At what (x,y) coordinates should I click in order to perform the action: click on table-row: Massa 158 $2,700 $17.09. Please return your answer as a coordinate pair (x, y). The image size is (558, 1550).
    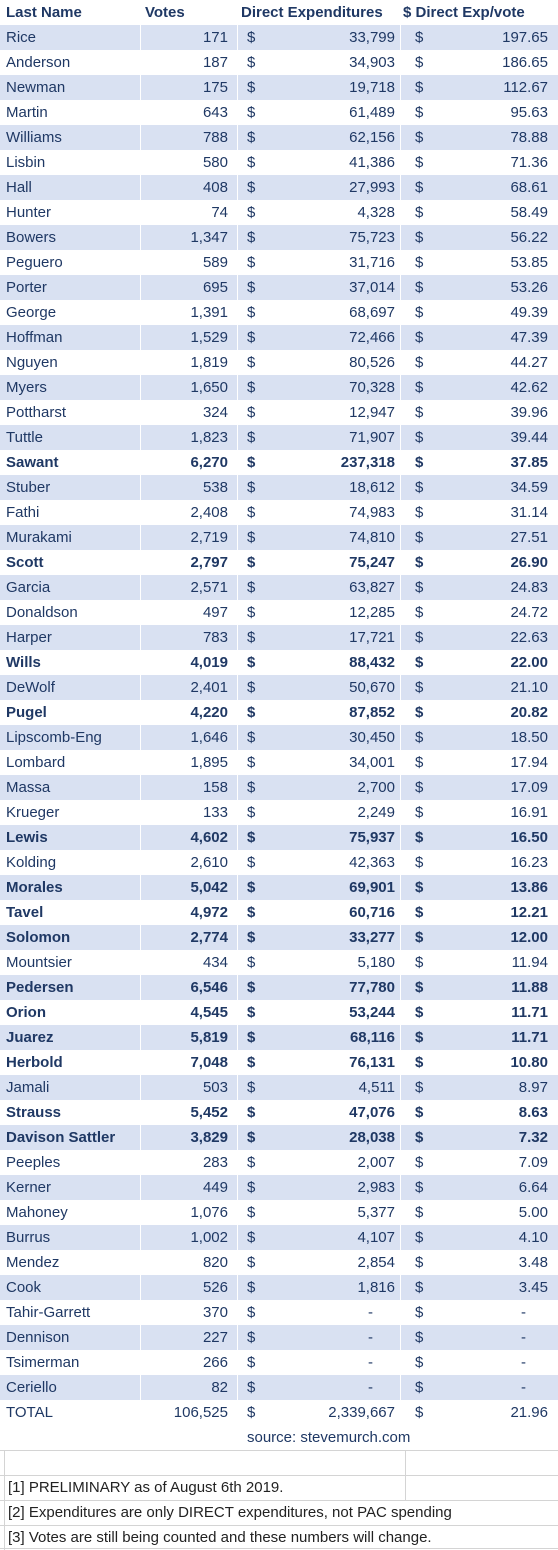
    Looking at the image, I should click on (279, 787).